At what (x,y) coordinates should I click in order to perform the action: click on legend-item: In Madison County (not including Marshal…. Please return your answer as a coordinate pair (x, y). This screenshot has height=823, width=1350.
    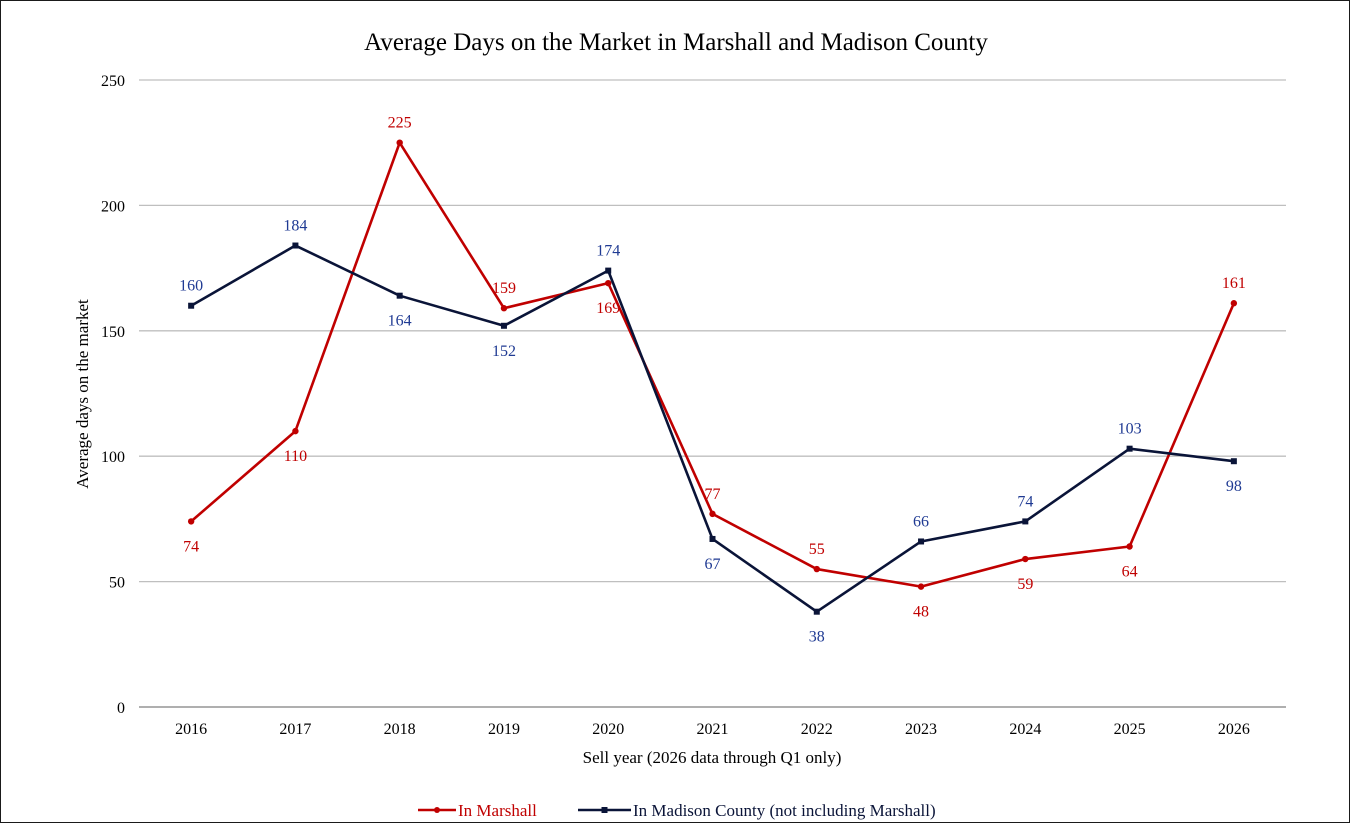
    Looking at the image, I should click on (757, 810).